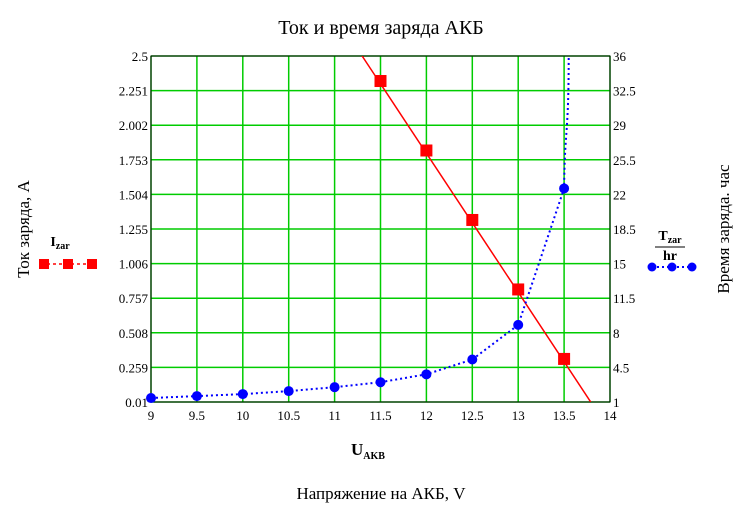 The width and height of the screenshot is (742, 510). Describe the element at coordinates (63, 246) in the screenshot. I see `legend-current-sub: zar` at that location.